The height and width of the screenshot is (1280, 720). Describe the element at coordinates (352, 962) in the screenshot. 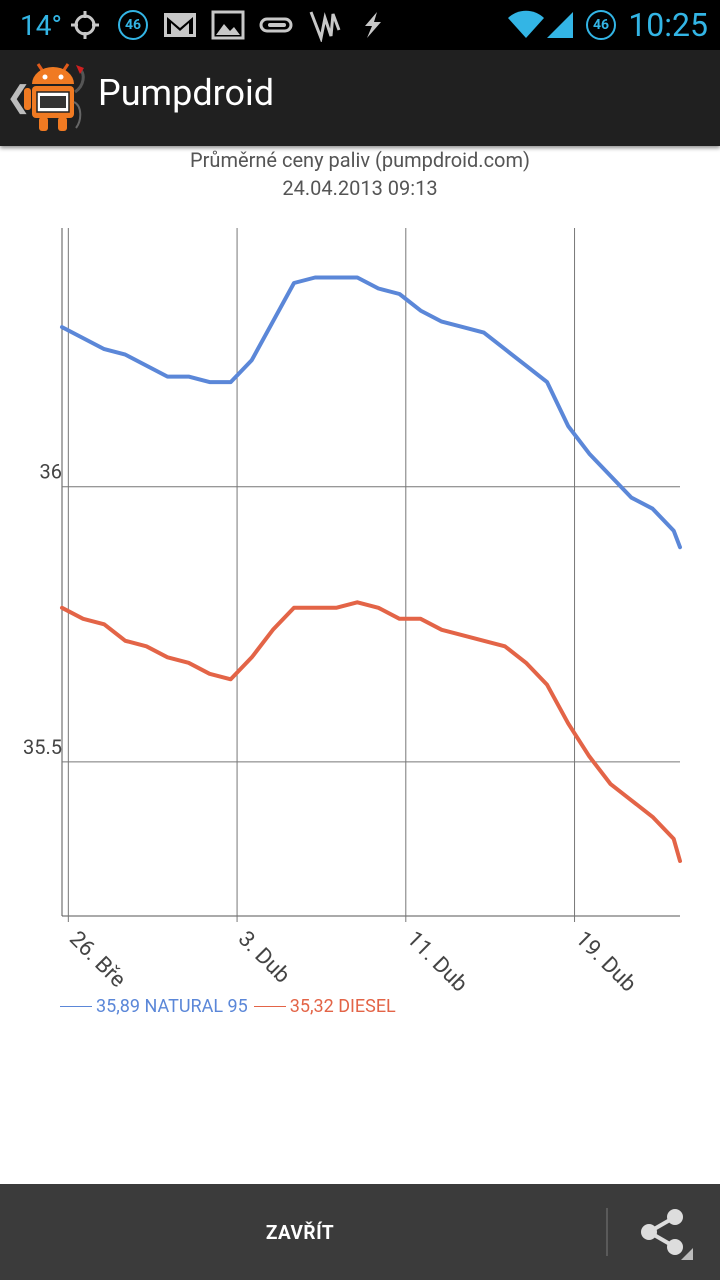

I see `x-axis-ticks: 26. Bře 3. Dub 11. Dub 19. Dub` at that location.